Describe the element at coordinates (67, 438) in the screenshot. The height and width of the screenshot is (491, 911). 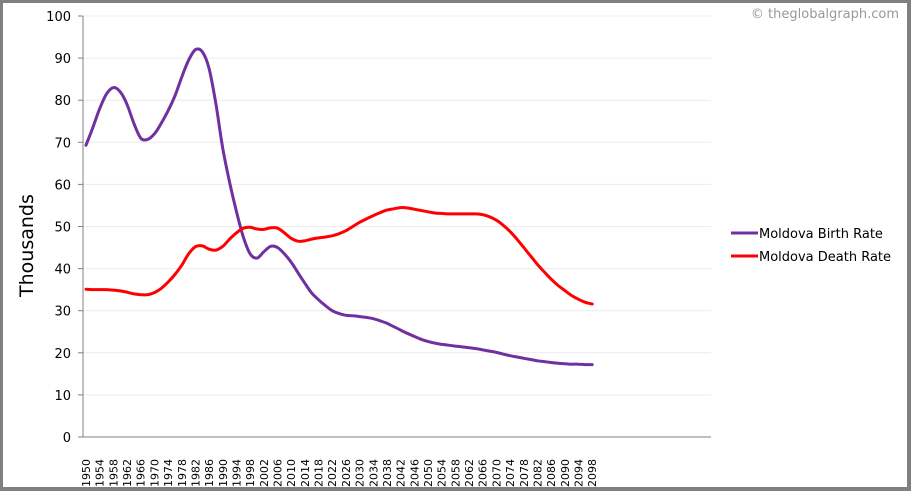
I see `y-tick-label: 0` at that location.